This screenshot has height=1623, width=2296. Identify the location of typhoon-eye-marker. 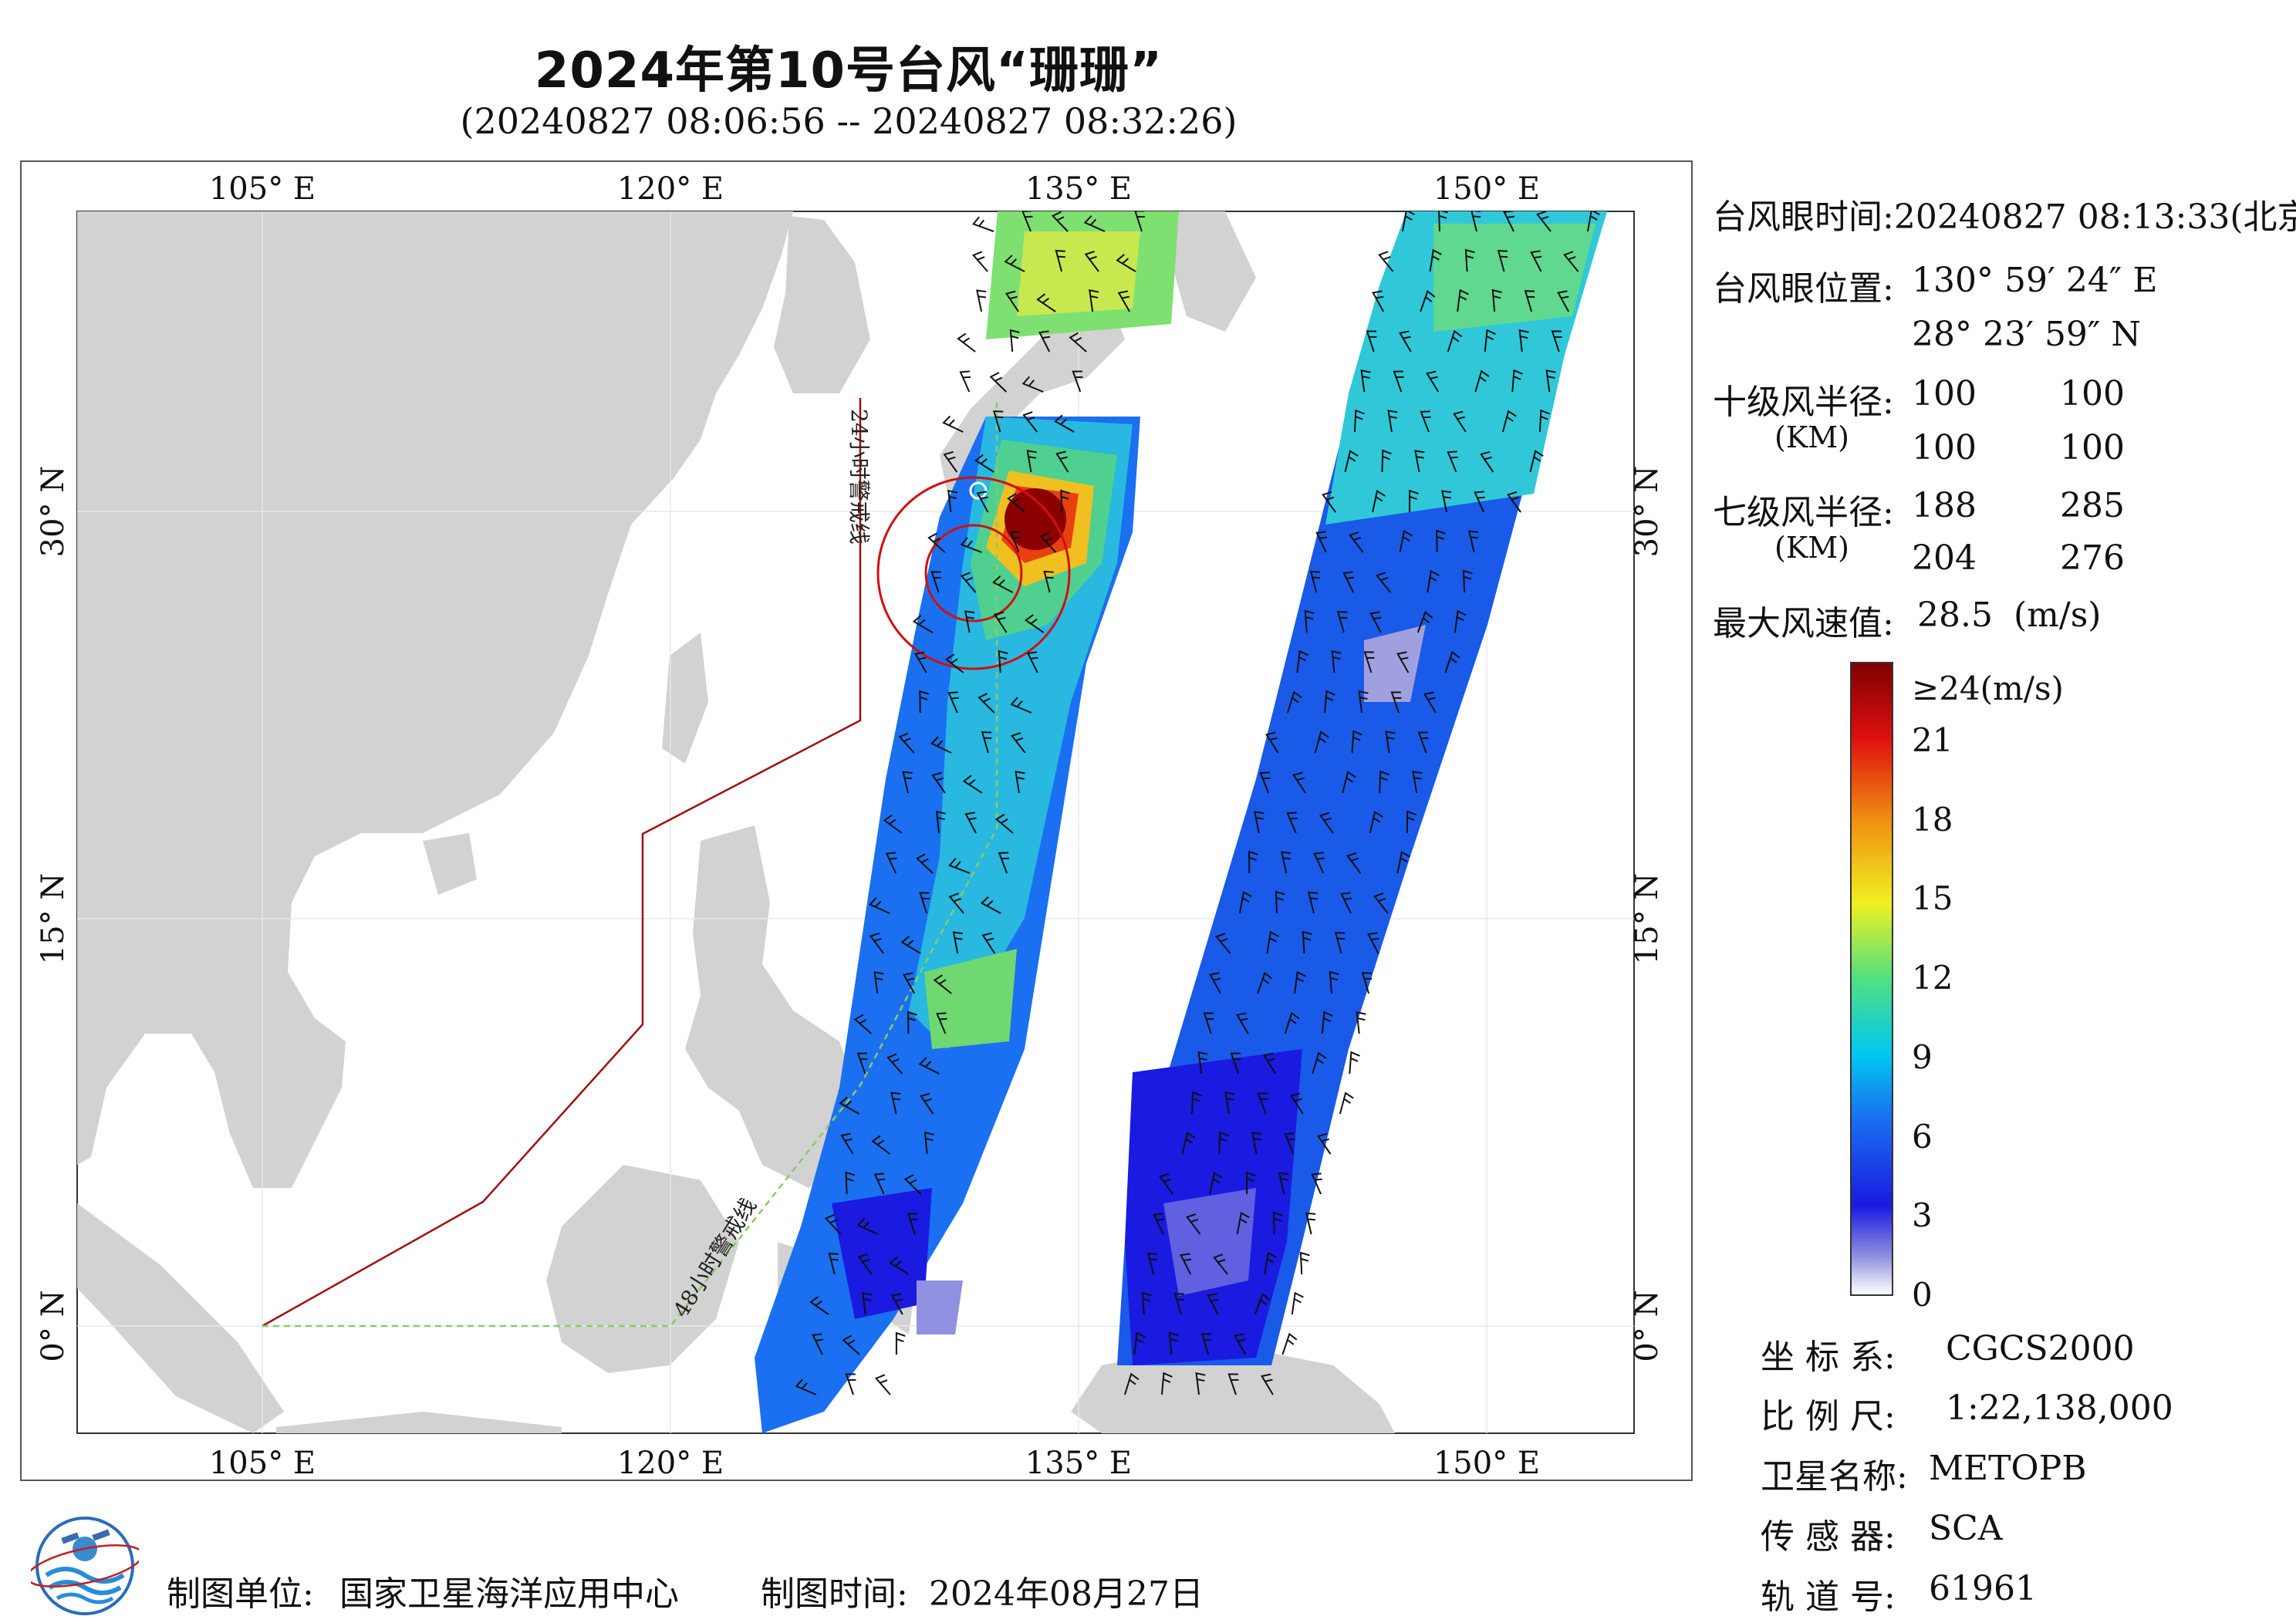
(978, 490).